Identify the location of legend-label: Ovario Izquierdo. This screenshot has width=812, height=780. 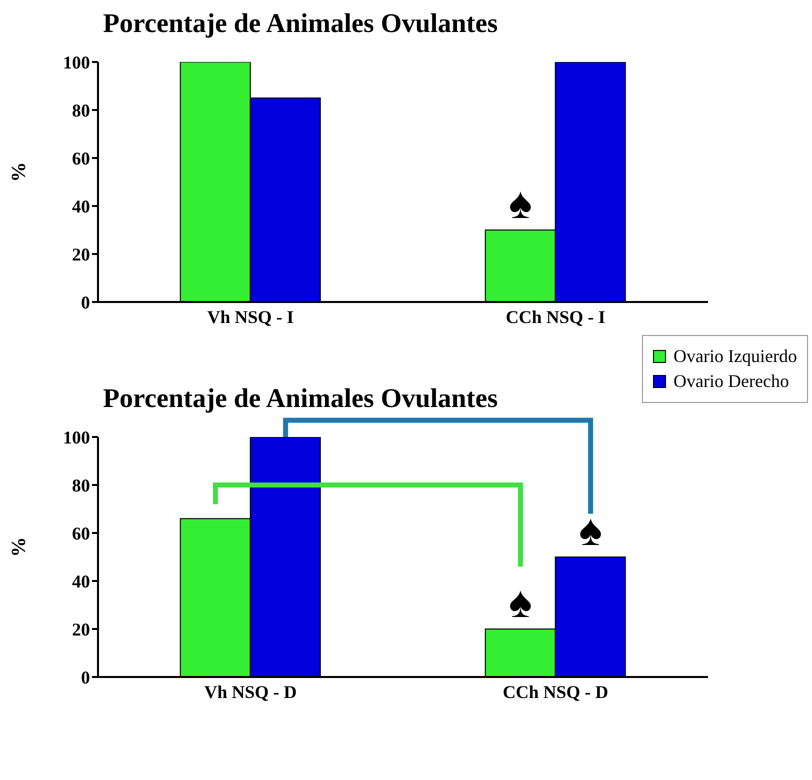
(735, 356).